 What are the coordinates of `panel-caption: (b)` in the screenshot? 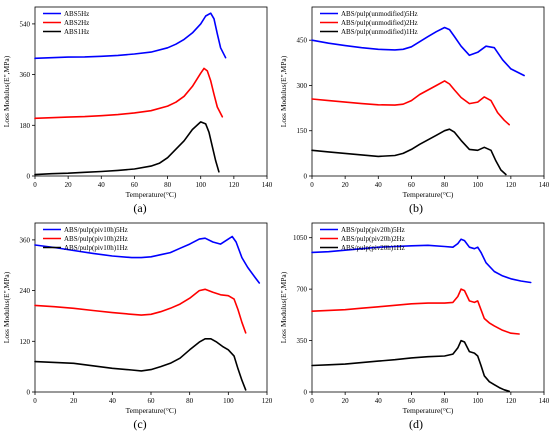 It's located at (416, 208).